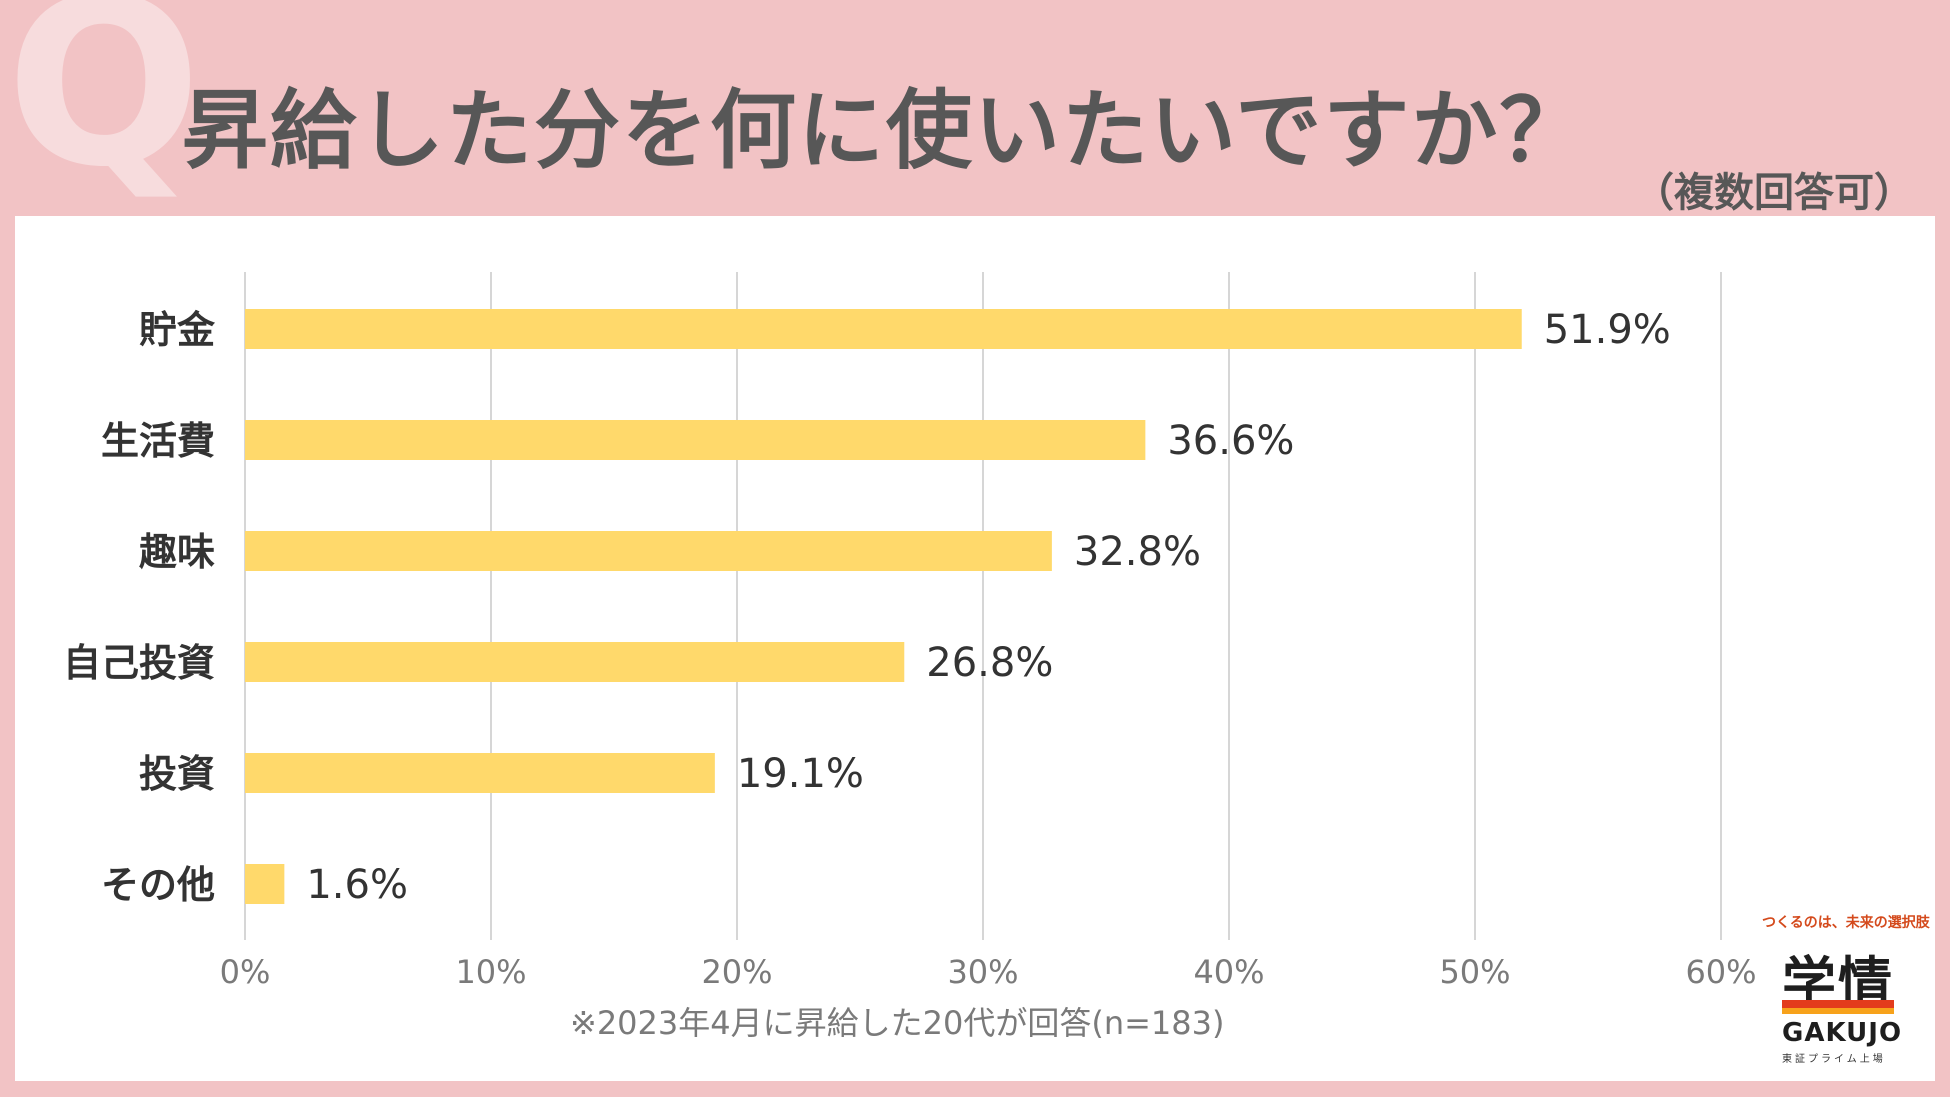 This screenshot has width=1950, height=1097. Describe the element at coordinates (357, 885) in the screenshot. I see `data-label: 1.6%` at that location.